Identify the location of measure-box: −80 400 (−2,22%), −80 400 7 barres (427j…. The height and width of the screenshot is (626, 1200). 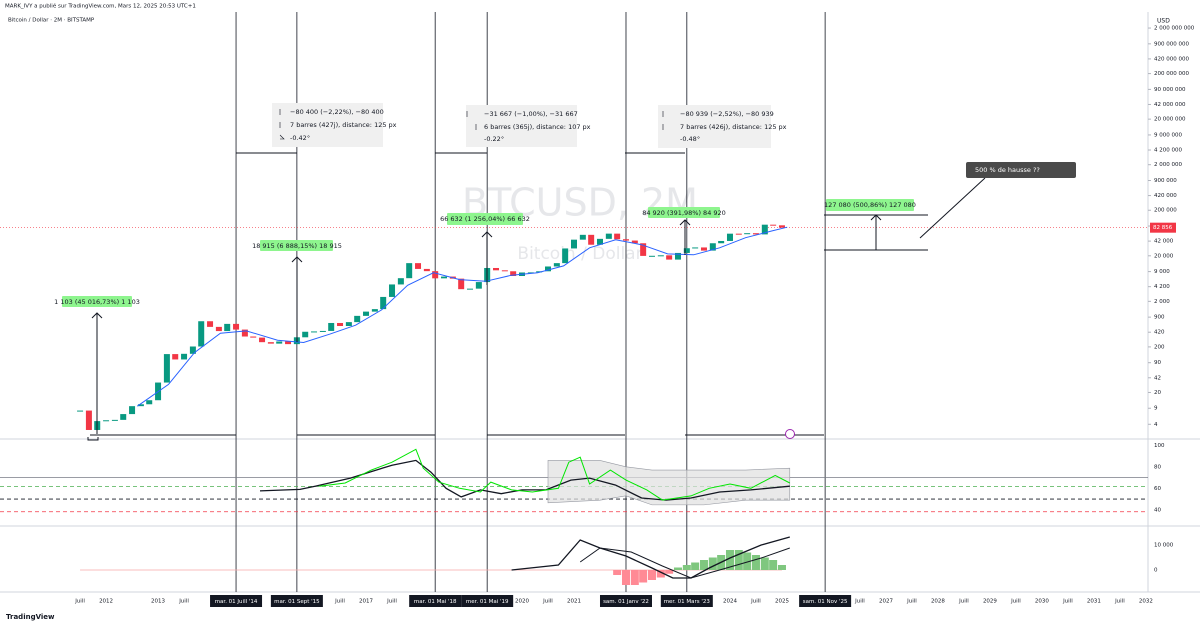
(334, 125).